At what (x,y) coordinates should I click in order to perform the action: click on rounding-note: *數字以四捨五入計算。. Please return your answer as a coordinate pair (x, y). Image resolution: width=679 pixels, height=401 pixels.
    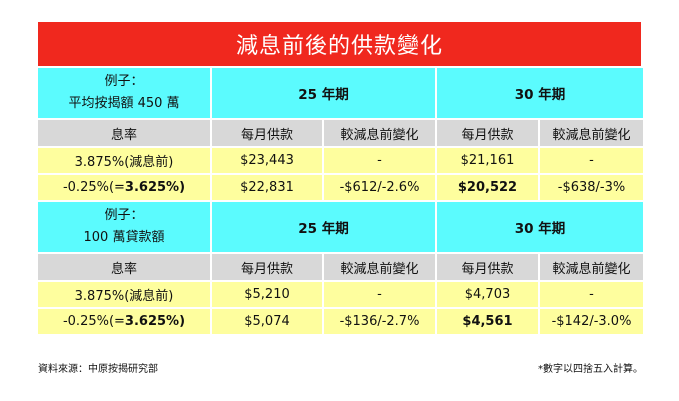
    Looking at the image, I should click on (590, 369).